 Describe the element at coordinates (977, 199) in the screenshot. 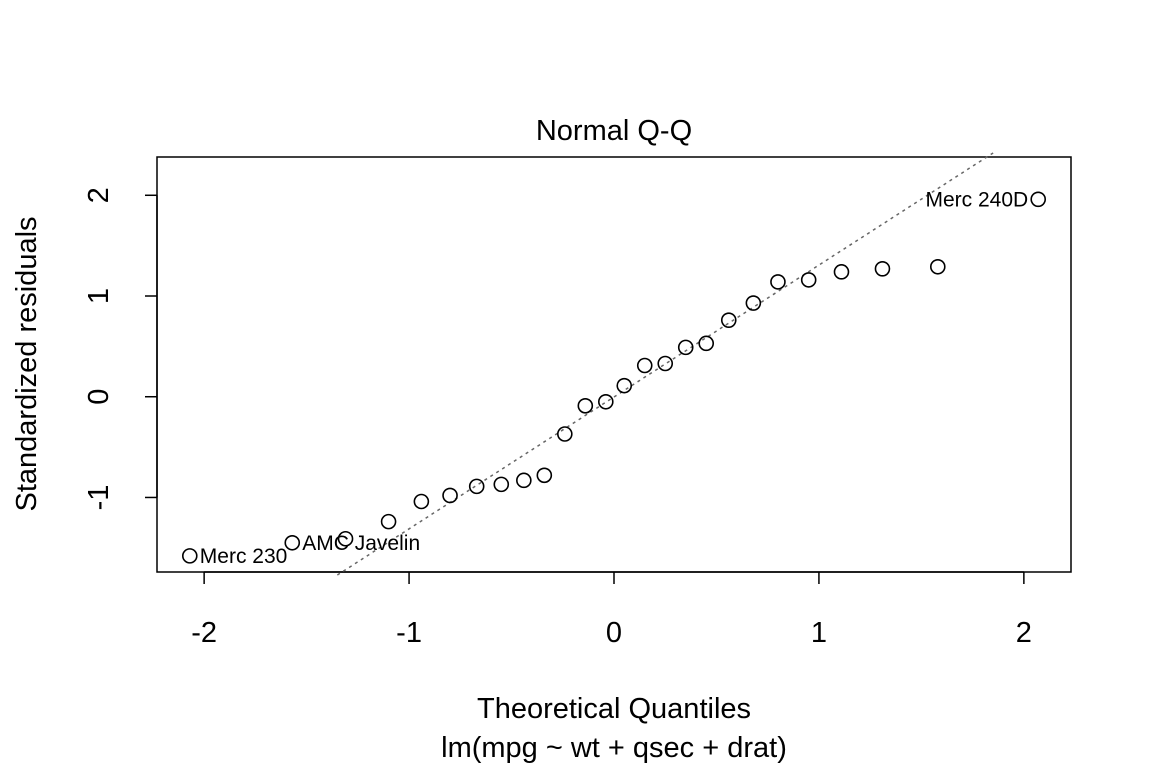

I see `point-label: Merc 240D` at that location.